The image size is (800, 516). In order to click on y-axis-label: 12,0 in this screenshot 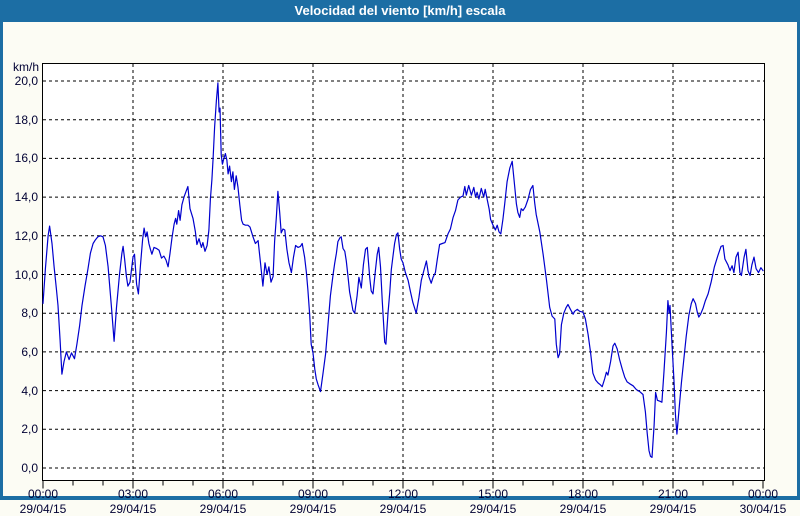, I will do `click(21, 236)`.